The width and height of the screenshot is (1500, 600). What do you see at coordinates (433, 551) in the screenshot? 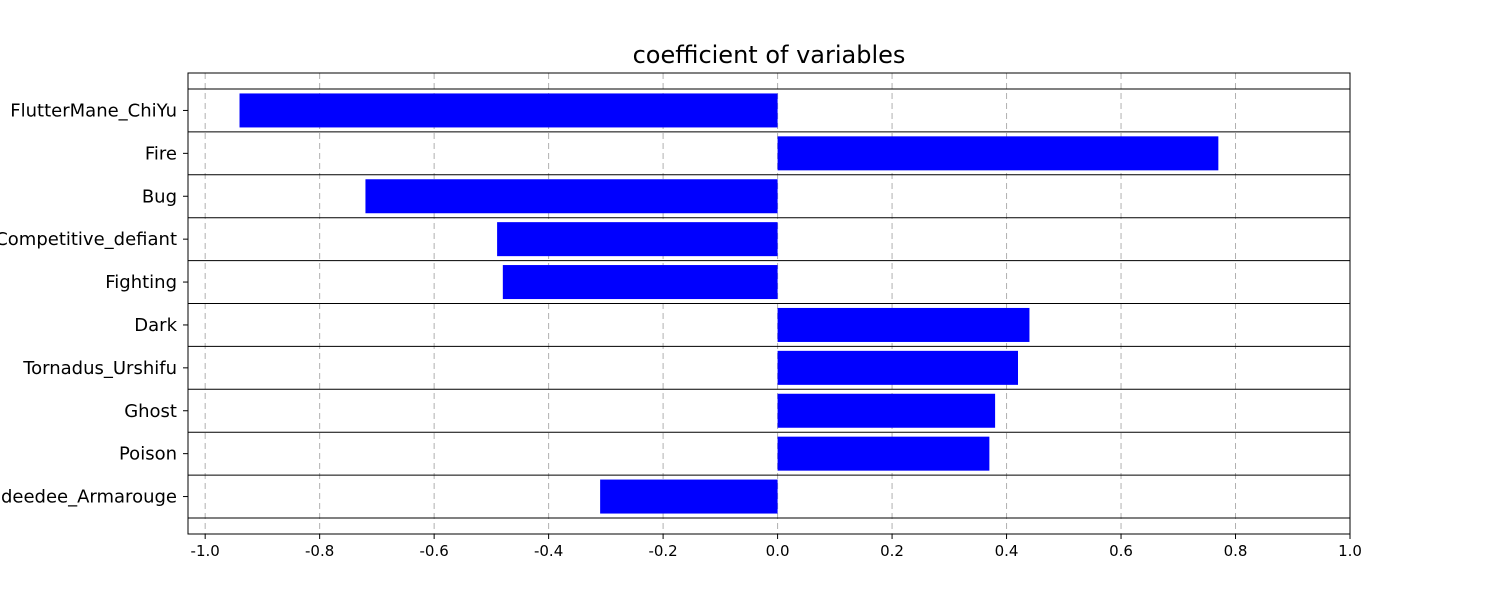
I see `x-tick-label: -0.6` at bounding box center [433, 551].